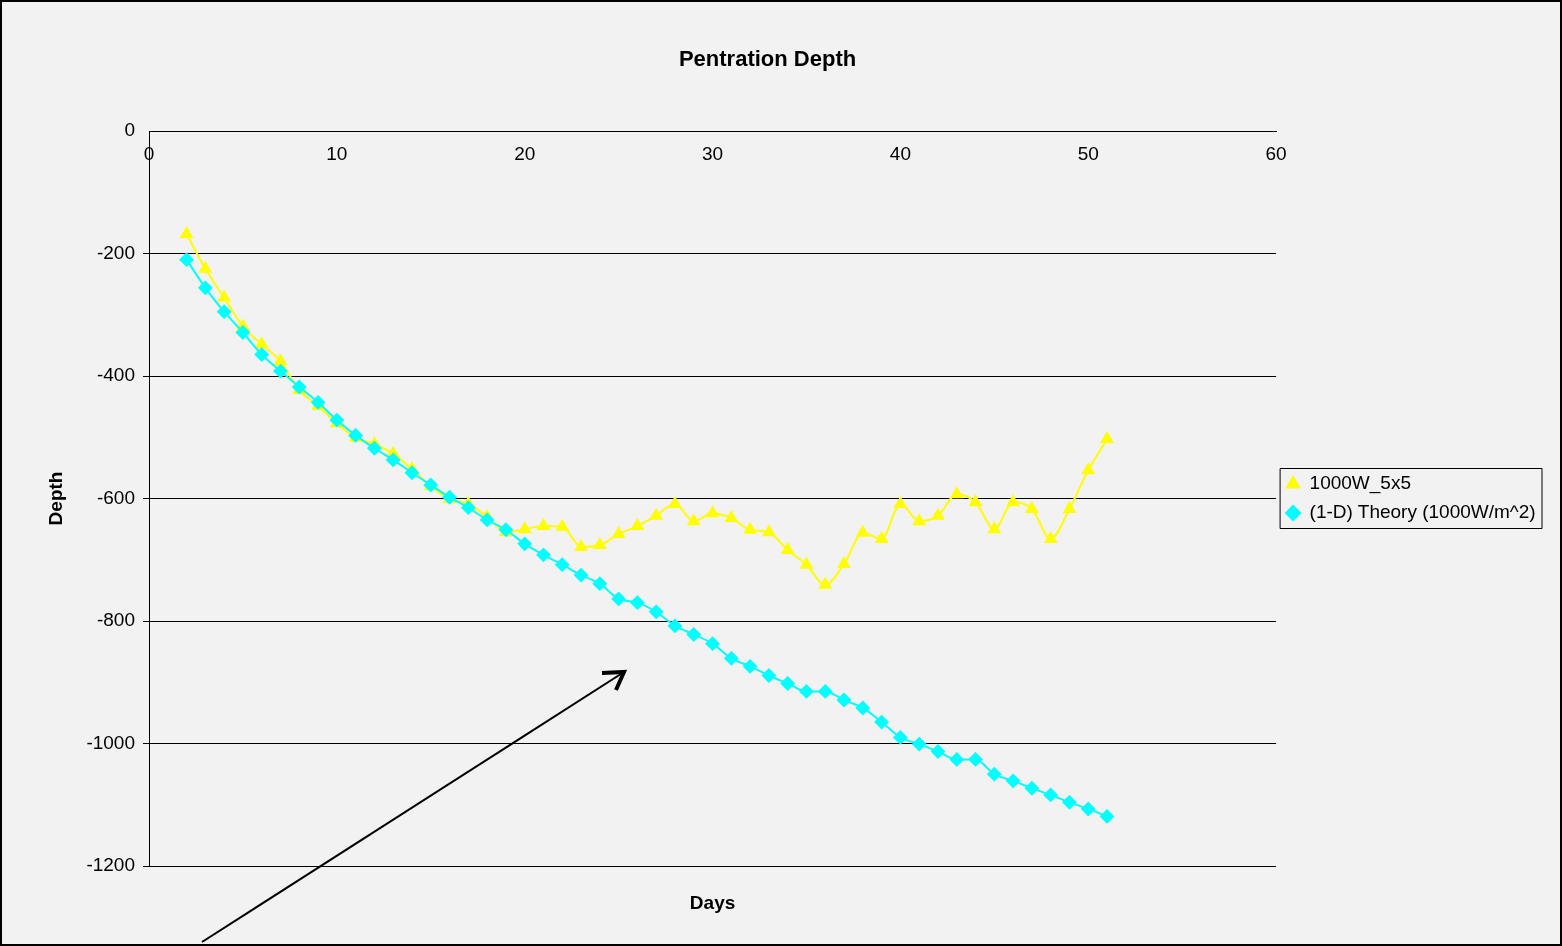 This screenshot has width=1562, height=946. Describe the element at coordinates (525, 153) in the screenshot. I see `x-tick-label: 20` at that location.